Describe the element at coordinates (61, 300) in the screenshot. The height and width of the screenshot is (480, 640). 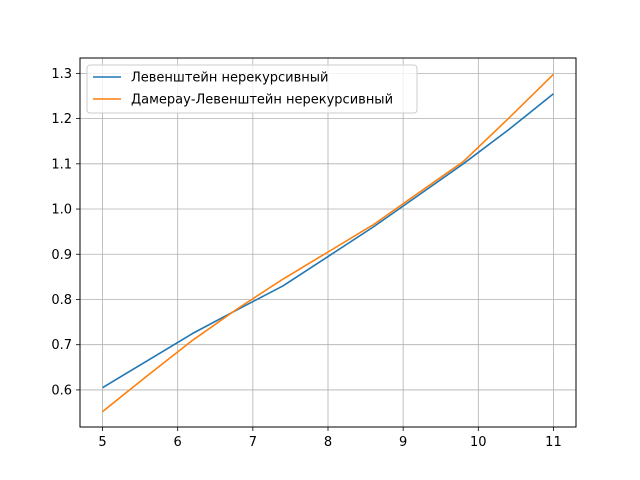
I see `y-tick-label: 0.8` at that location.